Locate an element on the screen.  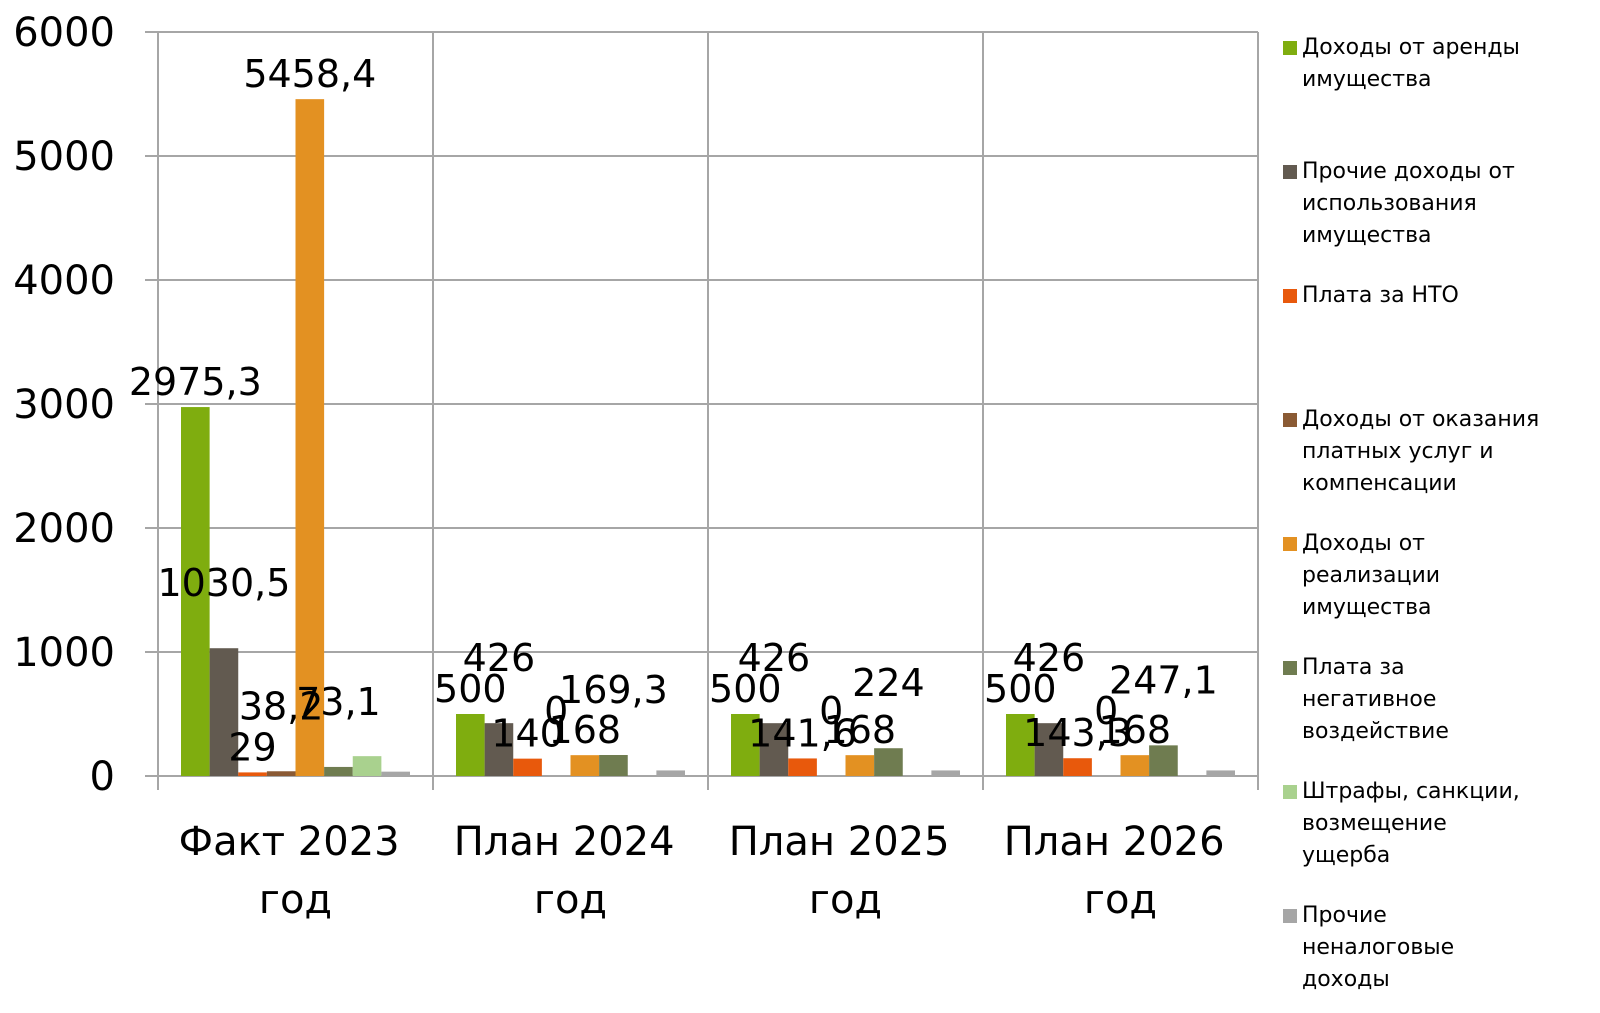
data-label: 247,1 is located at coordinates (1163, 680).